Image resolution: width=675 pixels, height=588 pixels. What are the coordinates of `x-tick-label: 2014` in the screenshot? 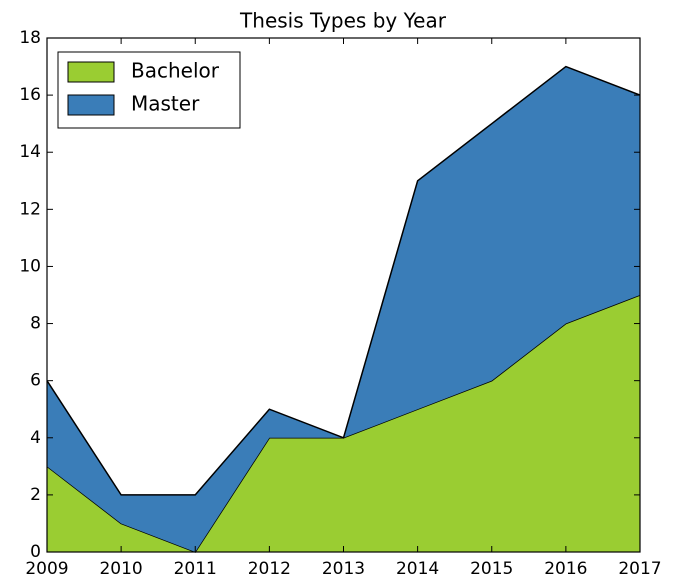 It's located at (417, 569).